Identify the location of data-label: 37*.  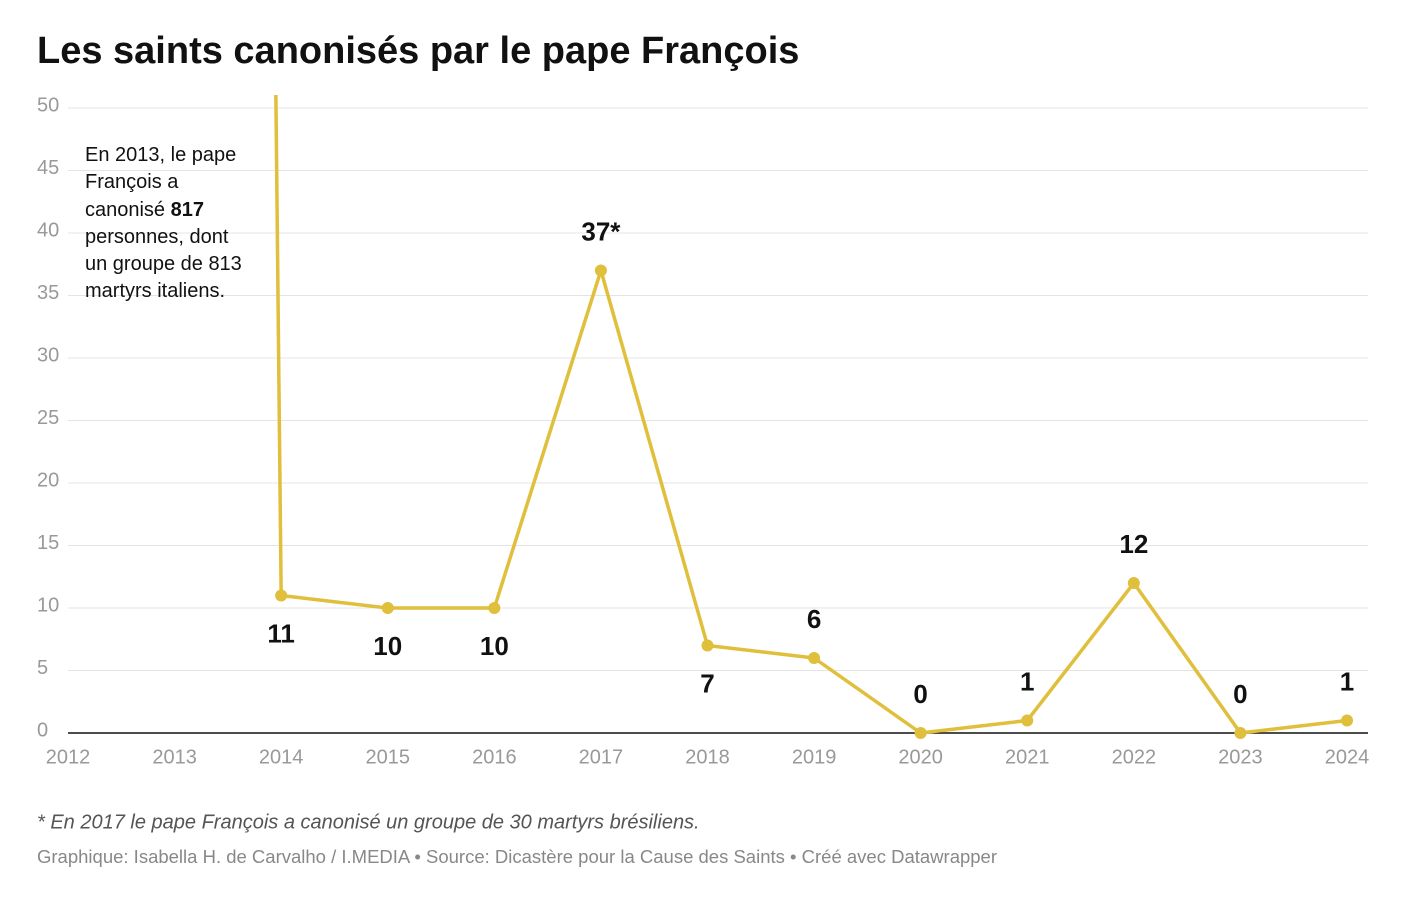
(601, 231).